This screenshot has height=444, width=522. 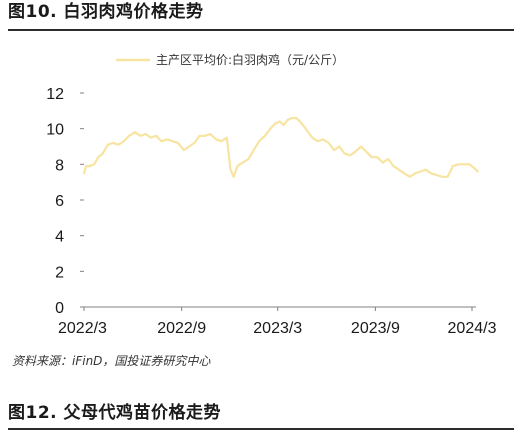 What do you see at coordinates (59, 201) in the screenshot?
I see `y-tick-label: 6` at bounding box center [59, 201].